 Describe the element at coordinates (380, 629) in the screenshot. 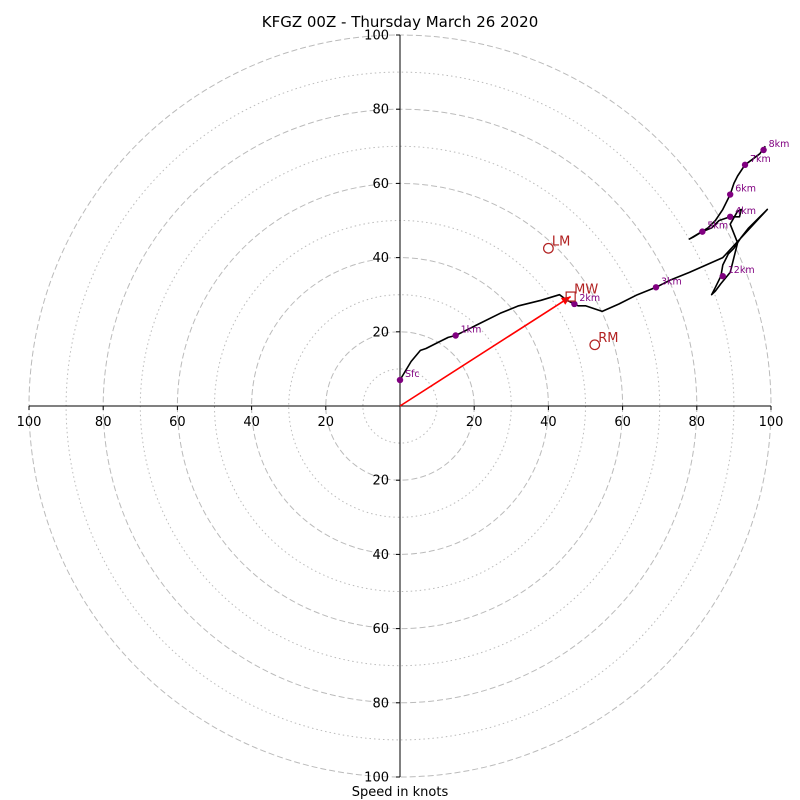

I see `y-tick-label-down: 60` at that location.